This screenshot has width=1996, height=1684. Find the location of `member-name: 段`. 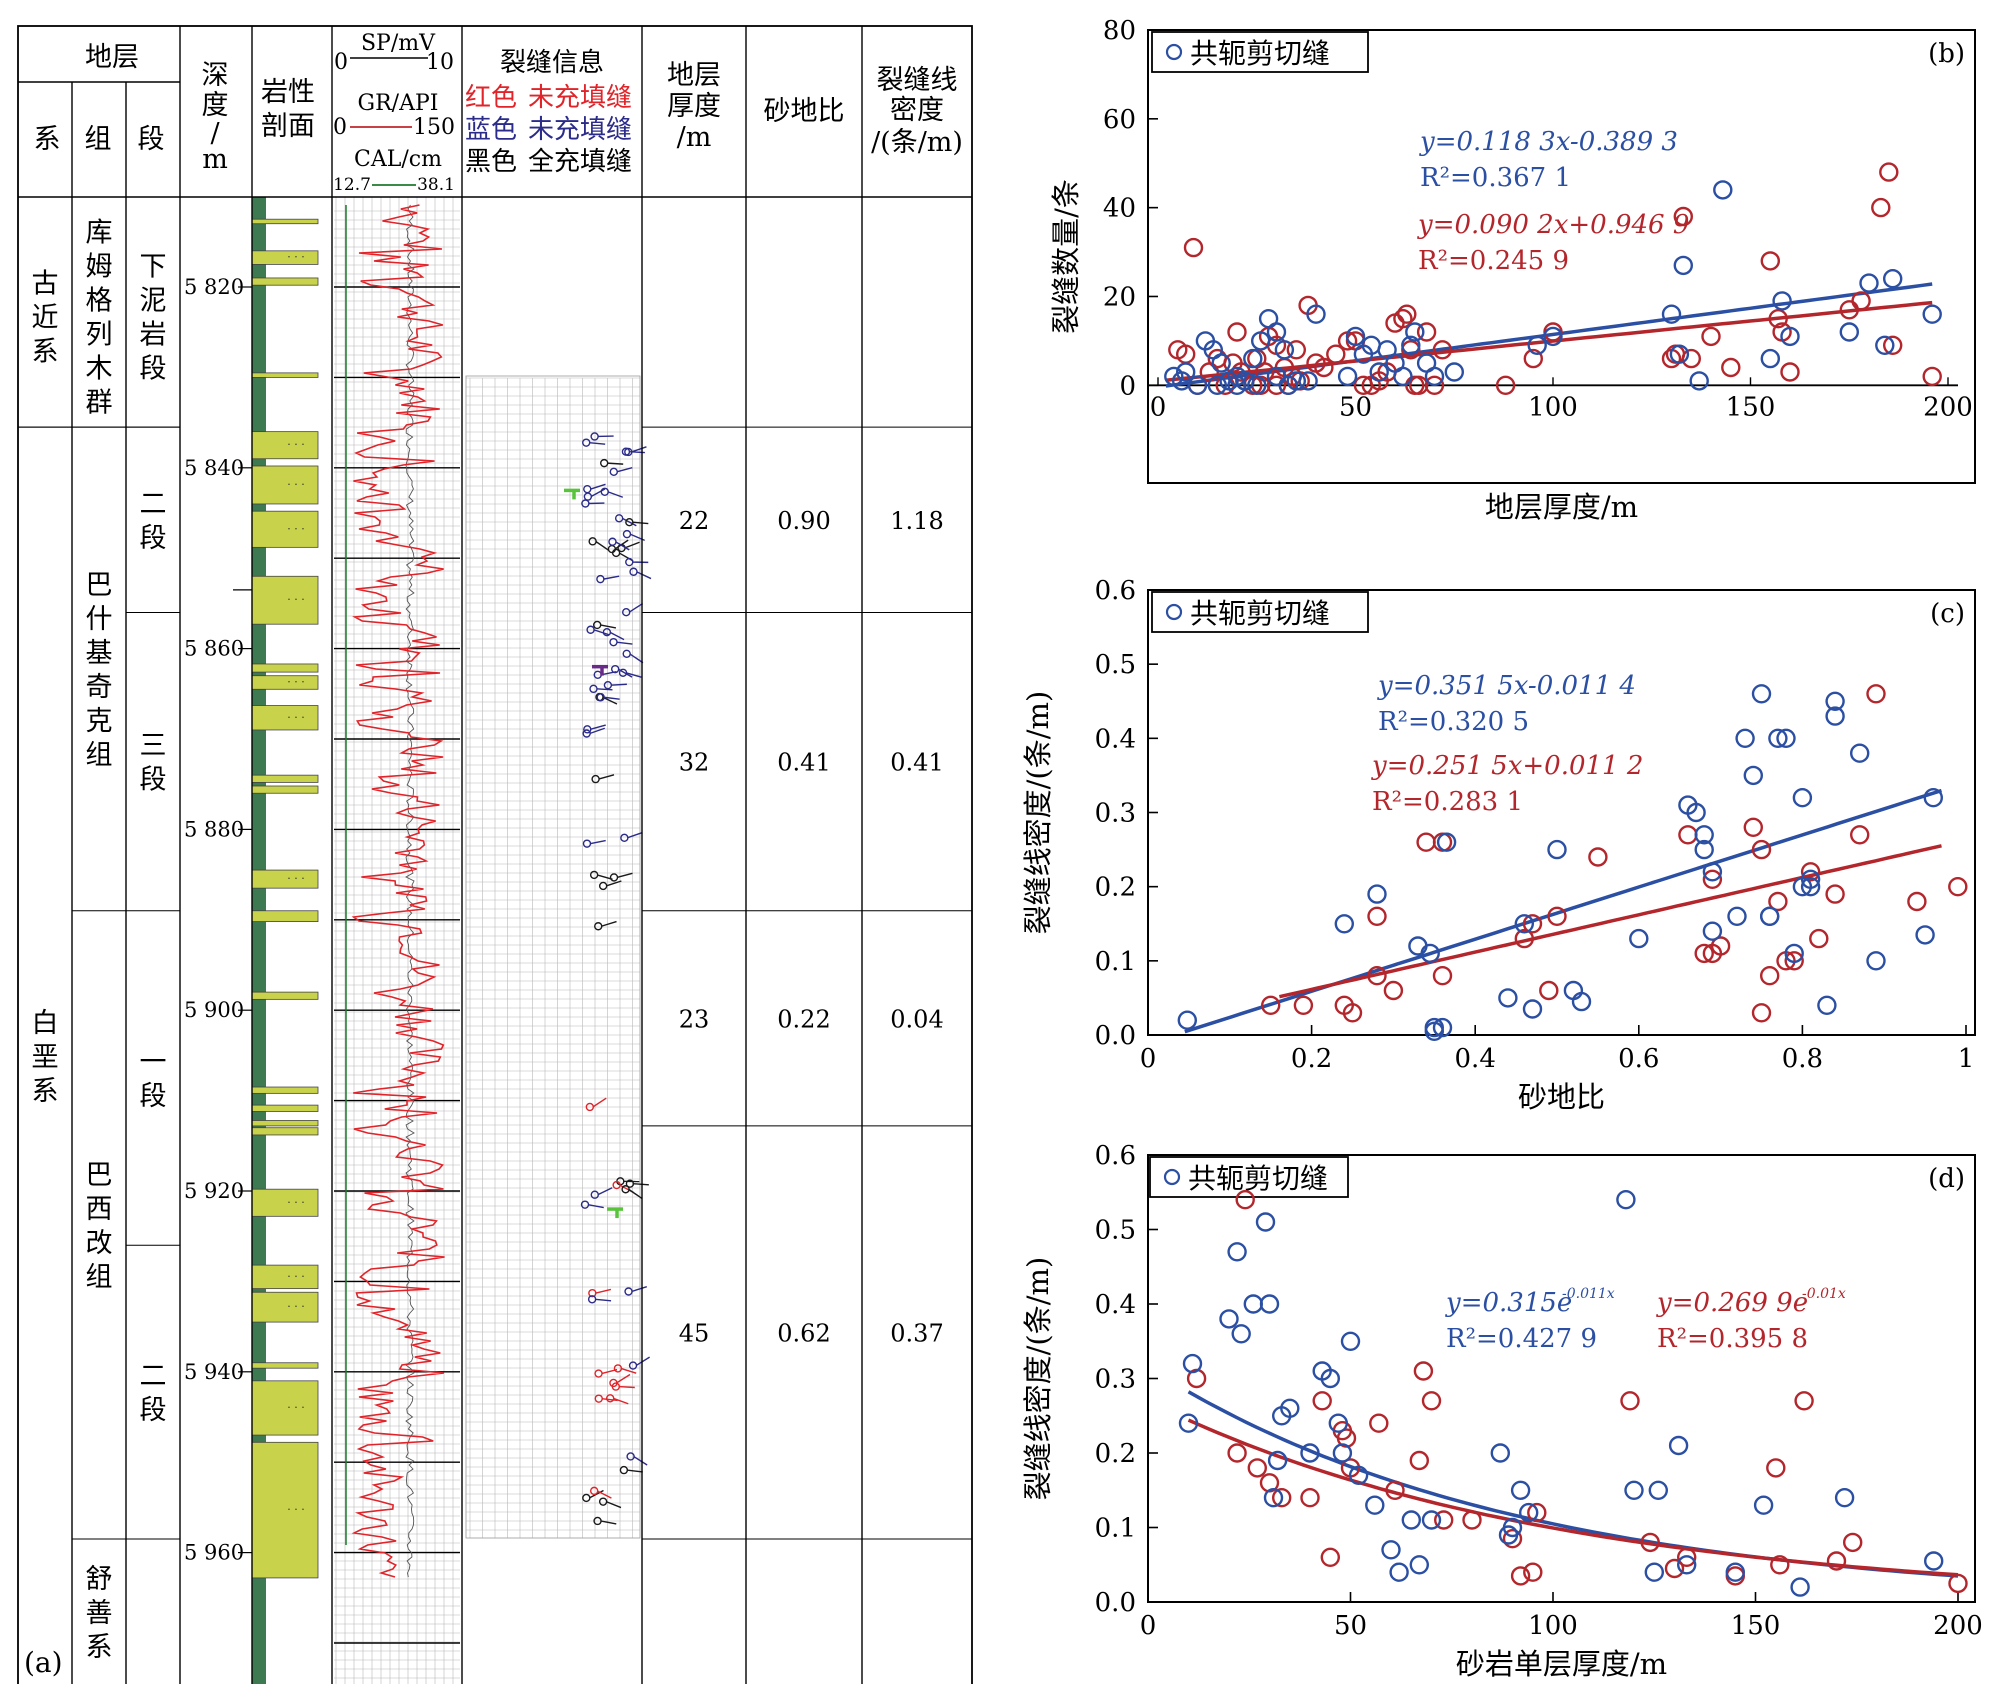

member-name: 段 is located at coordinates (153, 1410).